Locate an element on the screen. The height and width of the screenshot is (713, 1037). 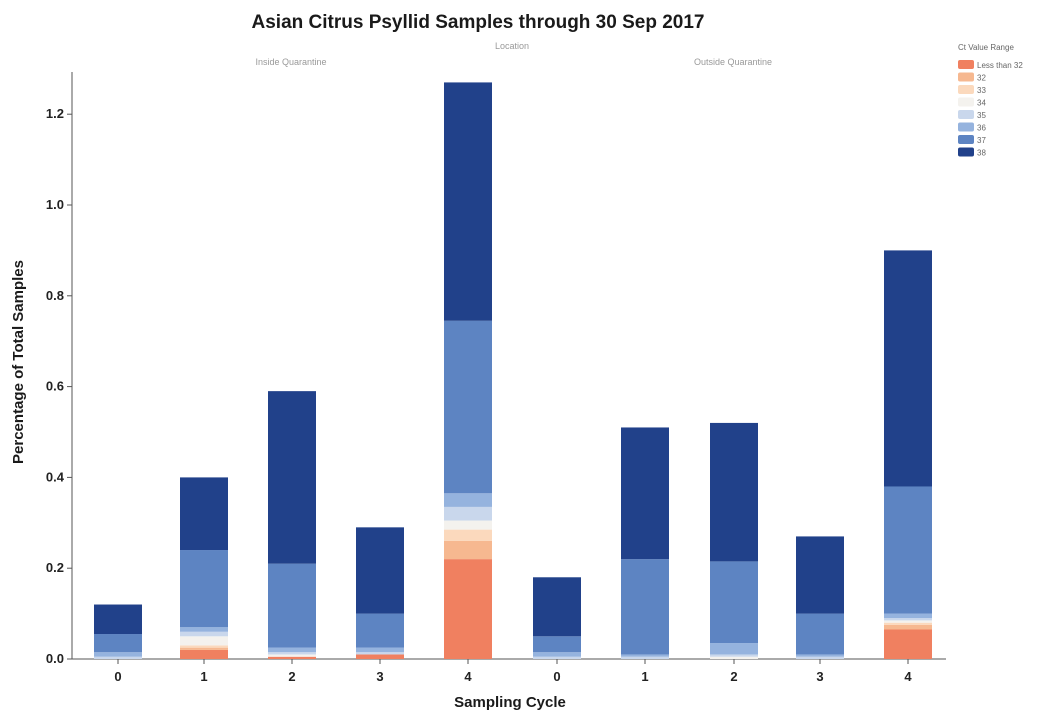
y-tick-label: 0.8 is located at coordinates (55, 295).